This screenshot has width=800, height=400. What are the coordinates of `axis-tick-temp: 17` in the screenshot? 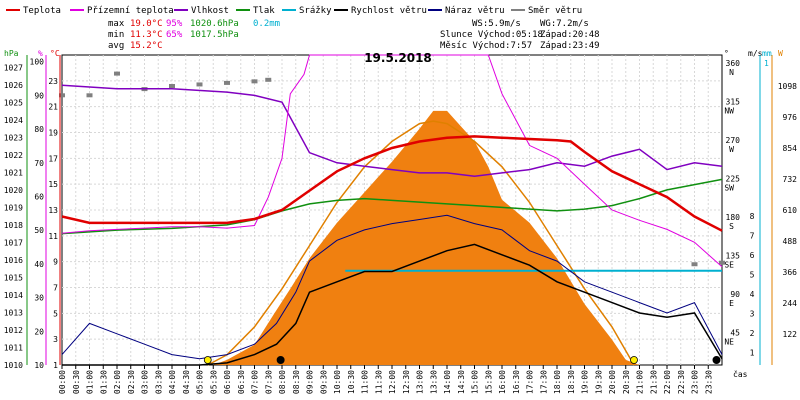 It's located at (53, 158).